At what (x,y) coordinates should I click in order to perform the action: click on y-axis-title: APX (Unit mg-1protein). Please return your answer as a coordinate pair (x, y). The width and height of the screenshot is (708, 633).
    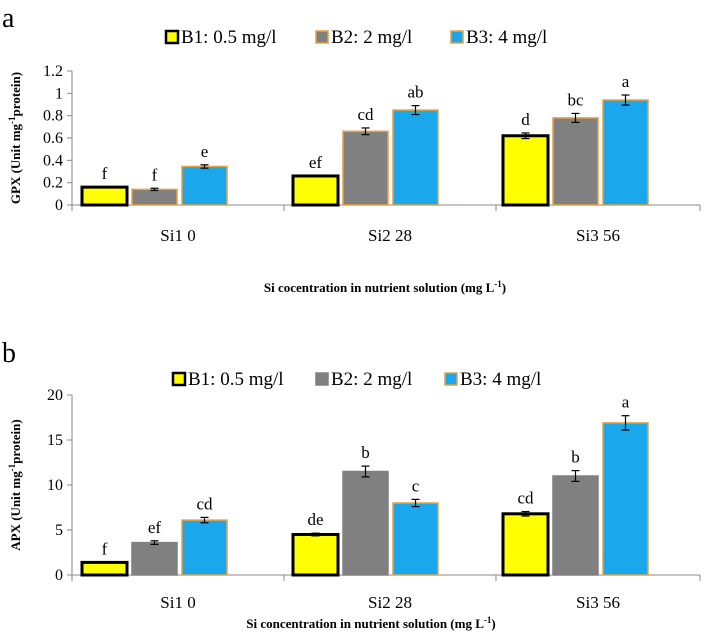
    Looking at the image, I should click on (15, 484).